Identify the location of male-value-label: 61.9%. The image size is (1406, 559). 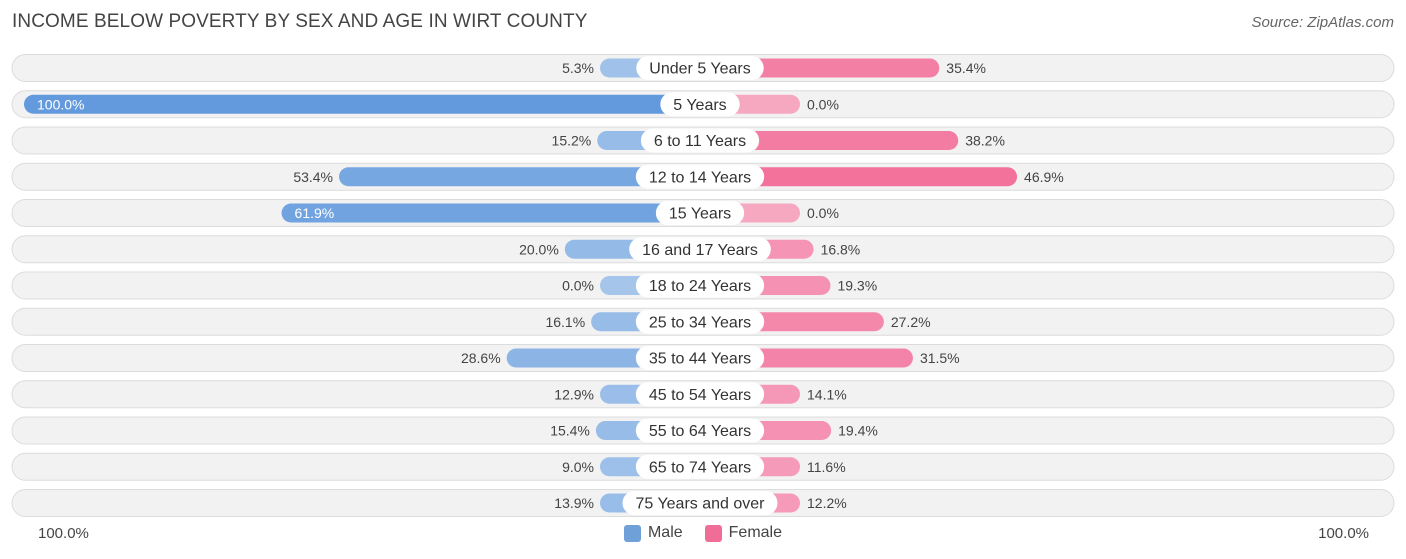
(315, 213).